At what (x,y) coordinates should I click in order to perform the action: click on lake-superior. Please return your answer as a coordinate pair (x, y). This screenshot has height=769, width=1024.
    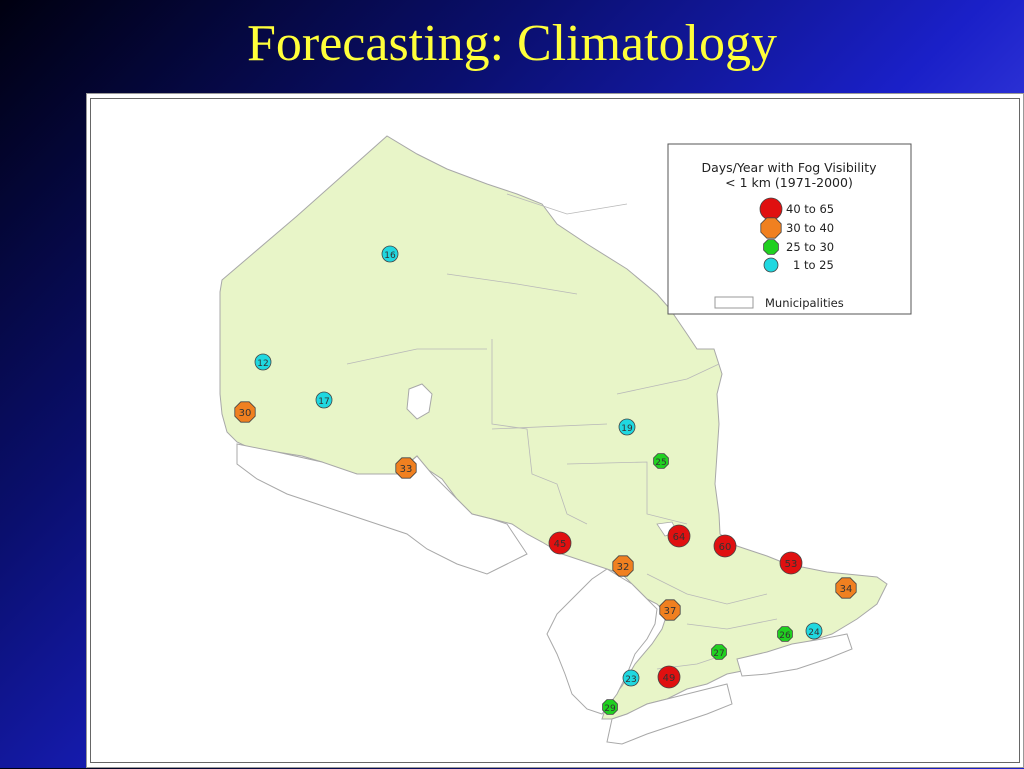
    Looking at the image, I should click on (382, 509).